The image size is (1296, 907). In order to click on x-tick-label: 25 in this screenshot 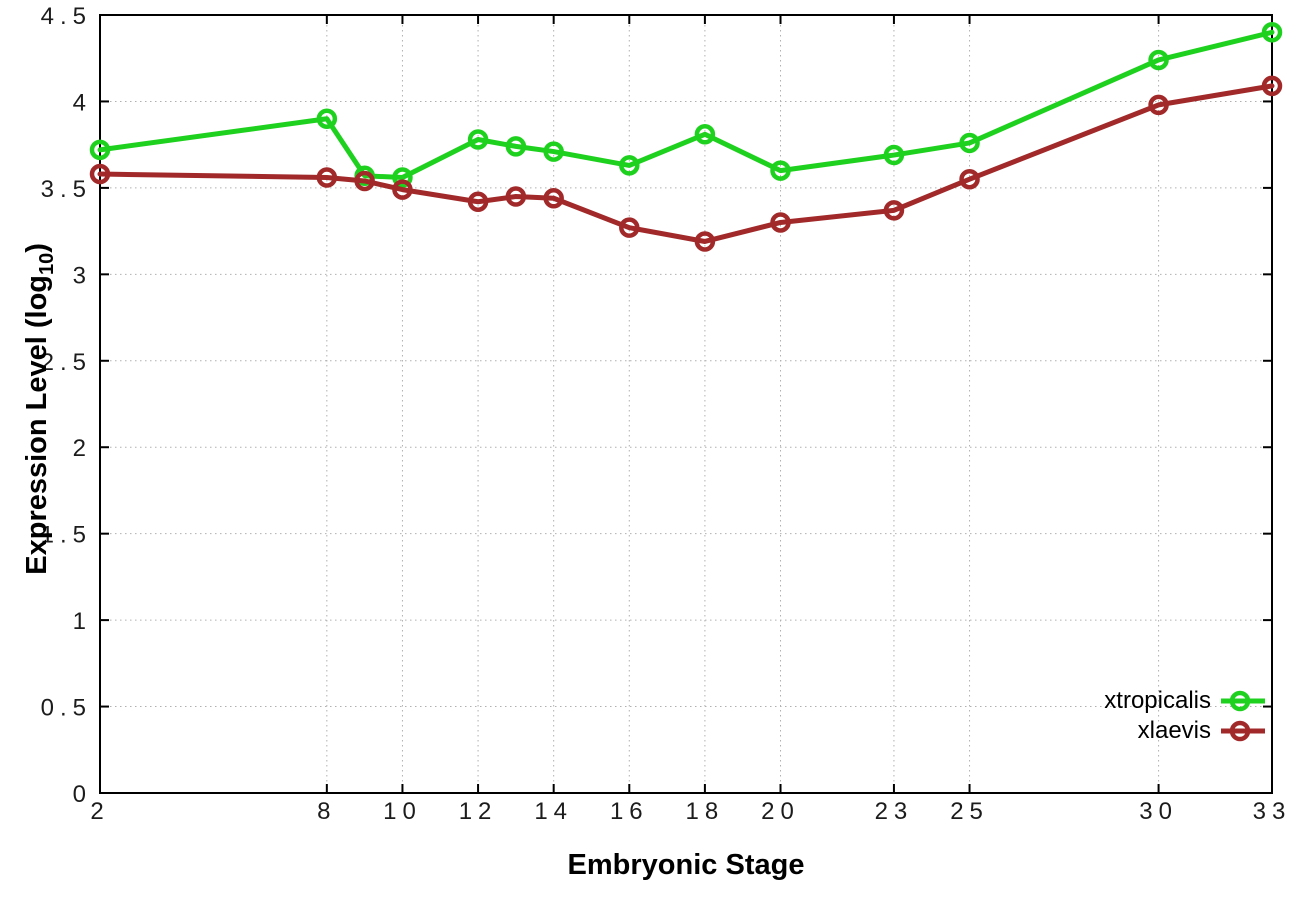, I will do `click(969, 811)`.